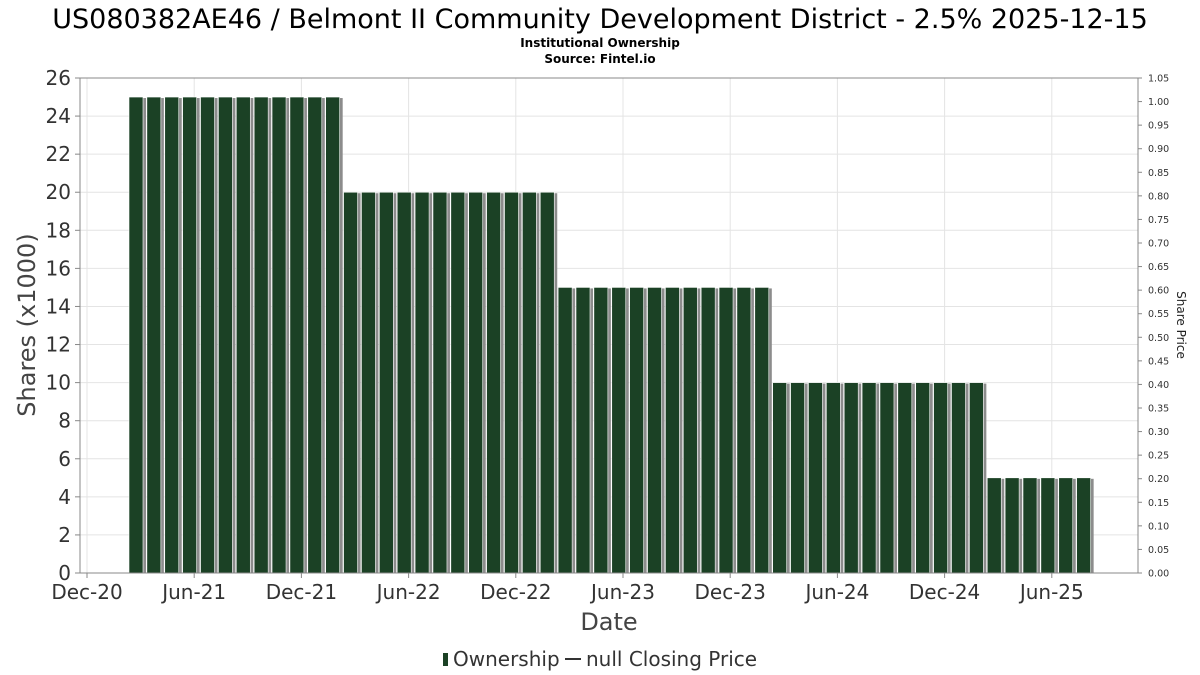 The image size is (1200, 675). I want to click on legend: Ownership null Closing Price, so click(600, 659).